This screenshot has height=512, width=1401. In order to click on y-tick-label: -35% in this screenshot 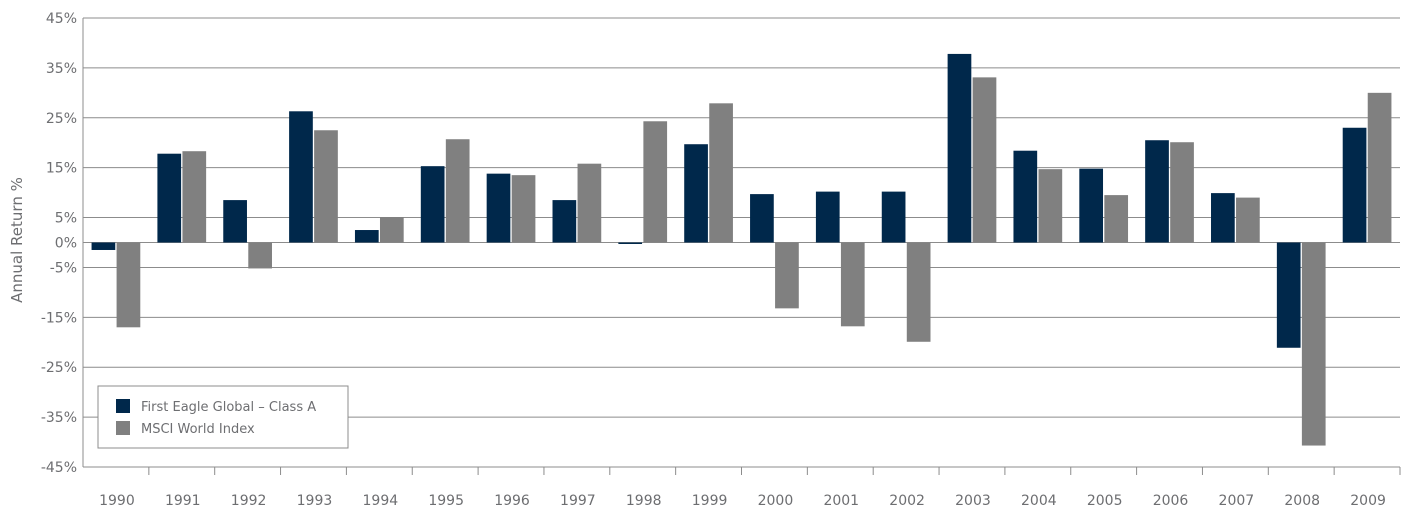, I will do `click(59, 418)`.